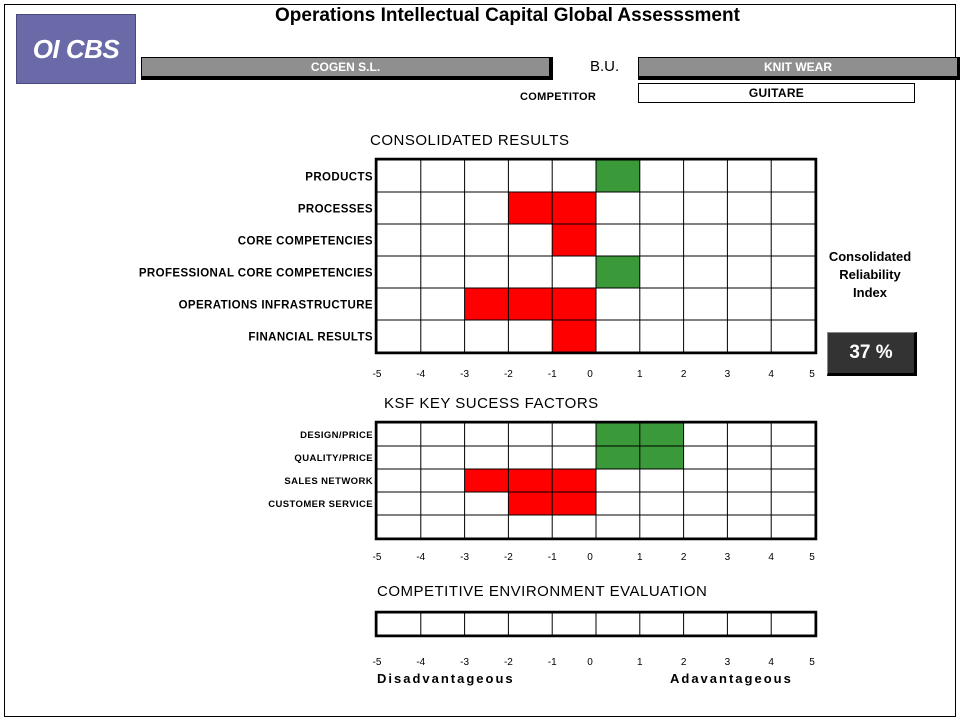 The image size is (960, 720). Describe the element at coordinates (320, 504) in the screenshot. I see `row-label: CUSTOMER SERVICE` at that location.